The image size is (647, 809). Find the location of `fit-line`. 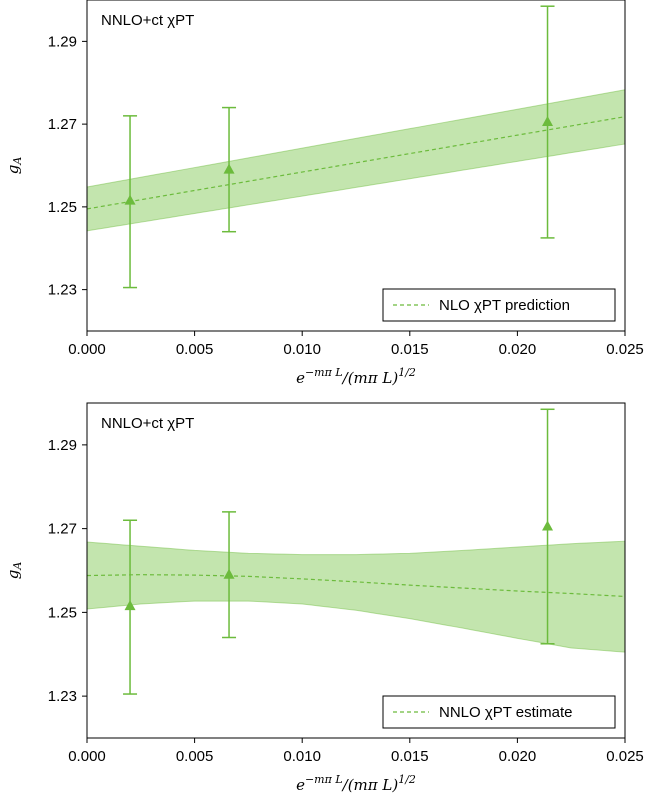

fit-line is located at coordinates (356, 586).